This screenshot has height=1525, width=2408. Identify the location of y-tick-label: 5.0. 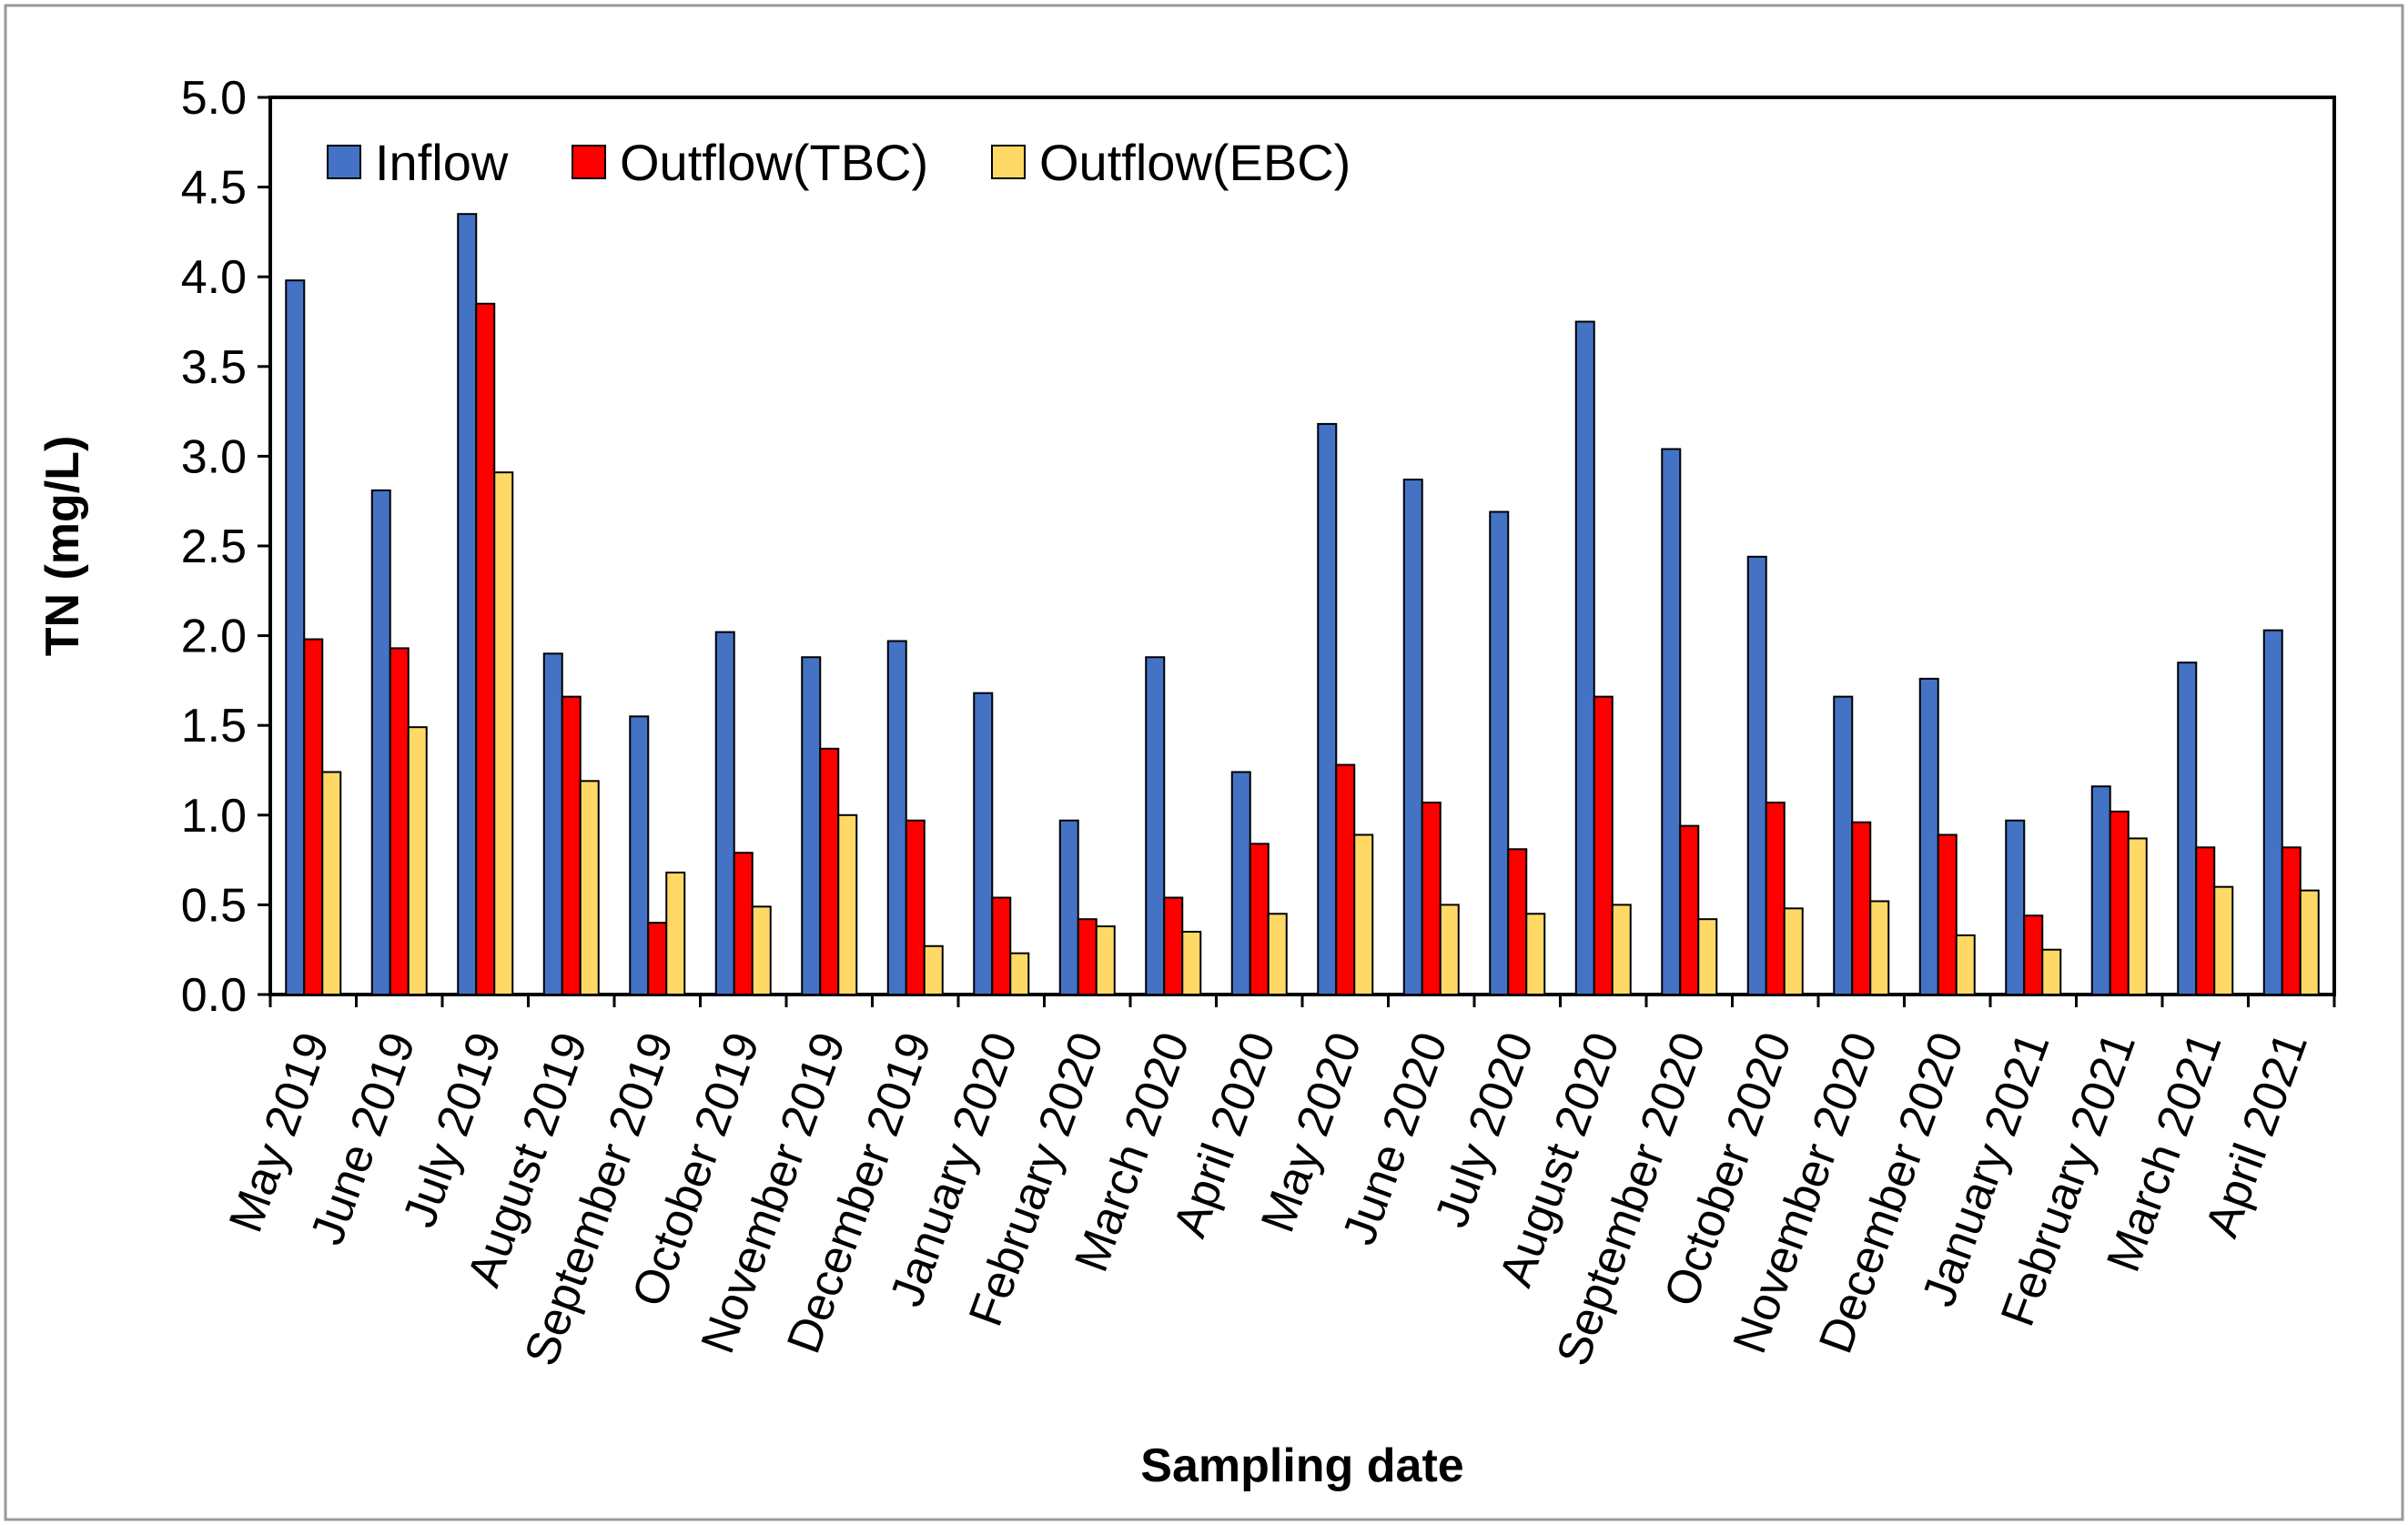
(214, 98).